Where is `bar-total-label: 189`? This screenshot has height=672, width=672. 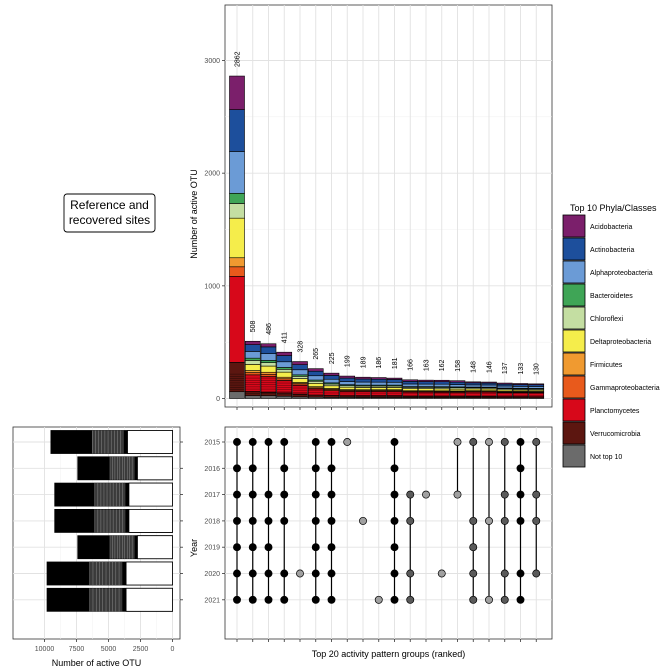 bar-total-label: 189 is located at coordinates (364, 362).